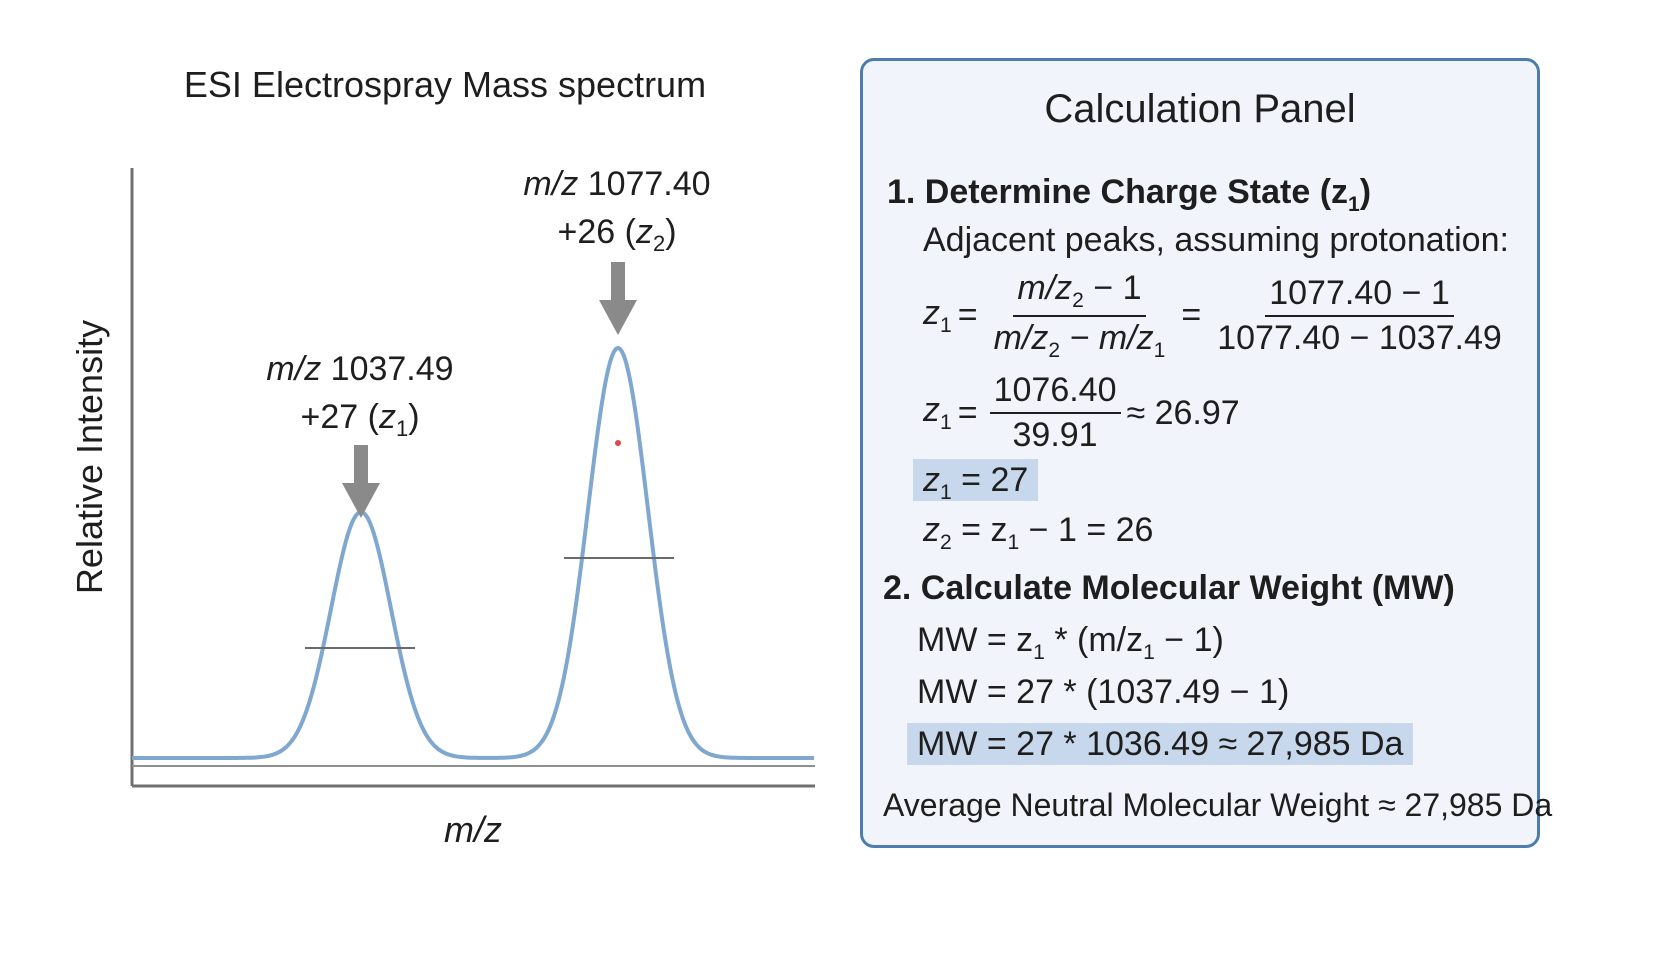  Describe the element at coordinates (1169, 588) in the screenshot. I see `step2-heading: 2. Calculate Molecular Weight (MW)` at that location.